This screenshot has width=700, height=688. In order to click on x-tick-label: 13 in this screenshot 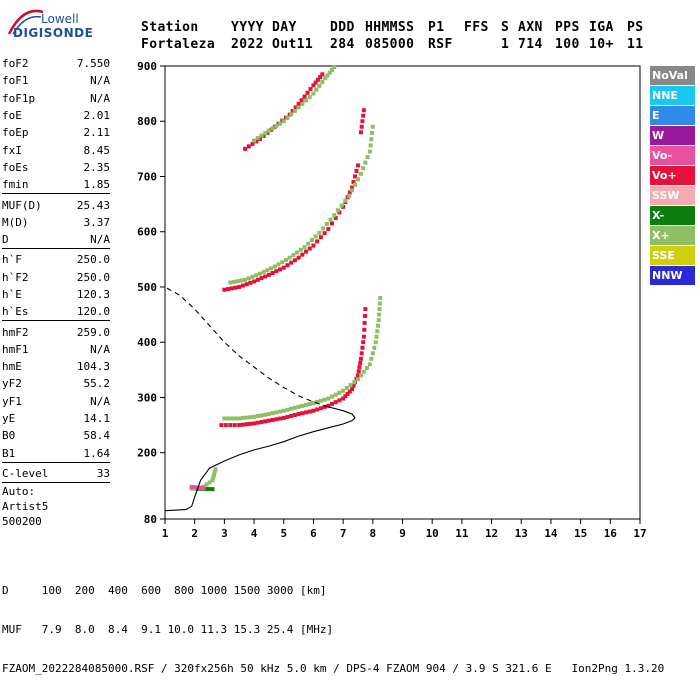, I will do `click(521, 533)`.